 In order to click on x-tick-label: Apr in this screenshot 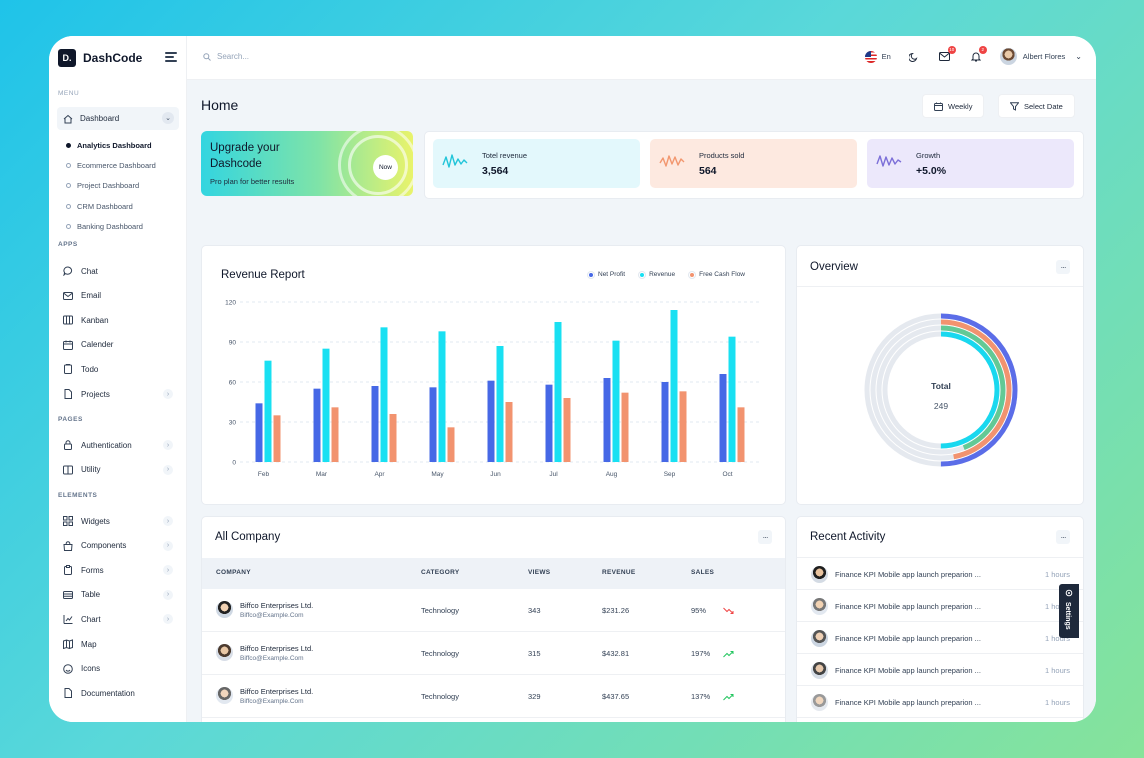, I will do `click(379, 474)`.